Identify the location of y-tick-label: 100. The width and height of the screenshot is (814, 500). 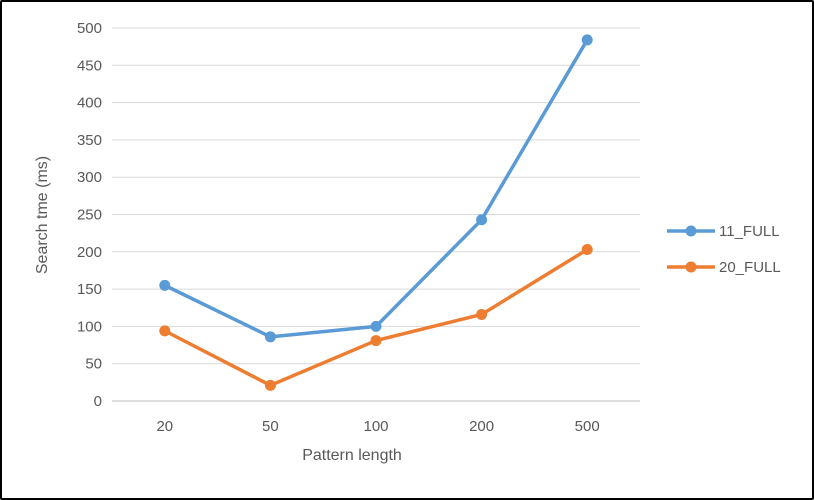
(89, 326).